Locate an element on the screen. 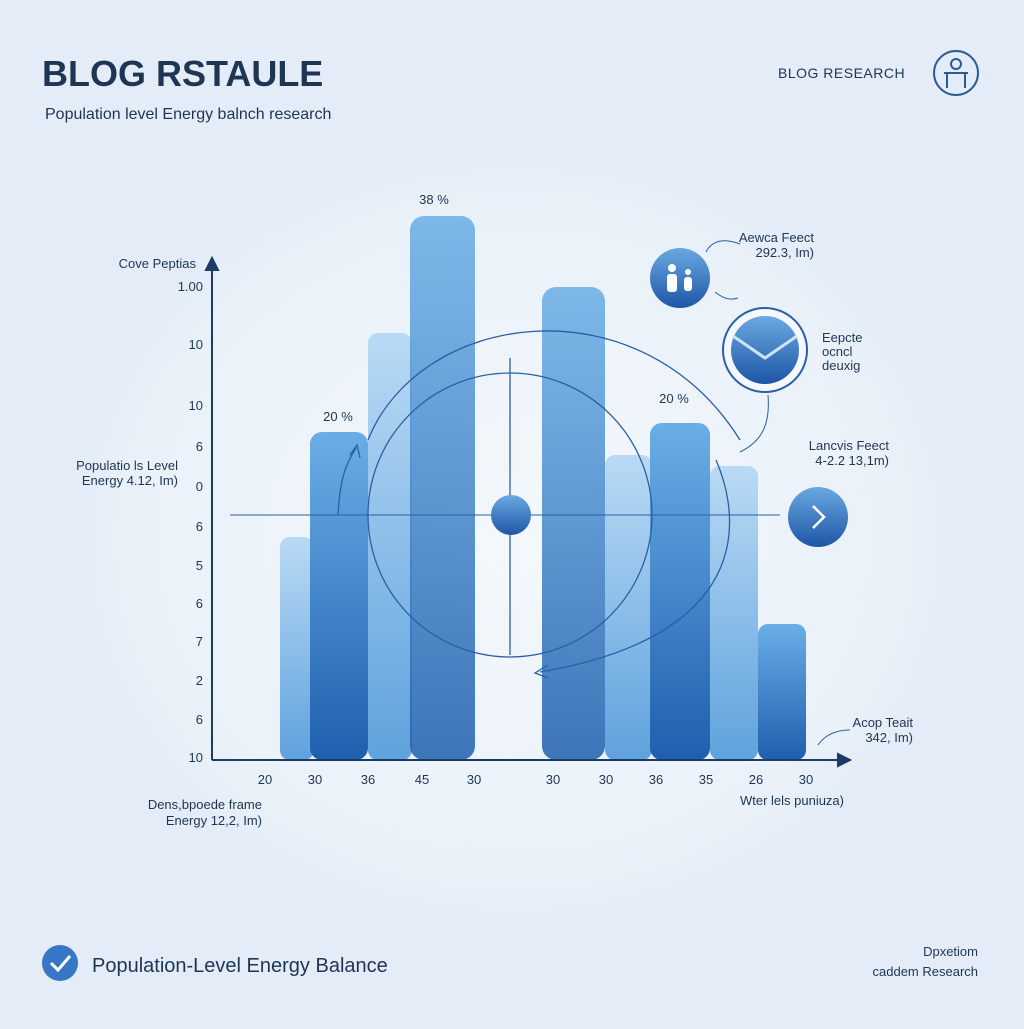 The width and height of the screenshot is (1024, 1029). y-tick-label: 5 is located at coordinates (199, 565).